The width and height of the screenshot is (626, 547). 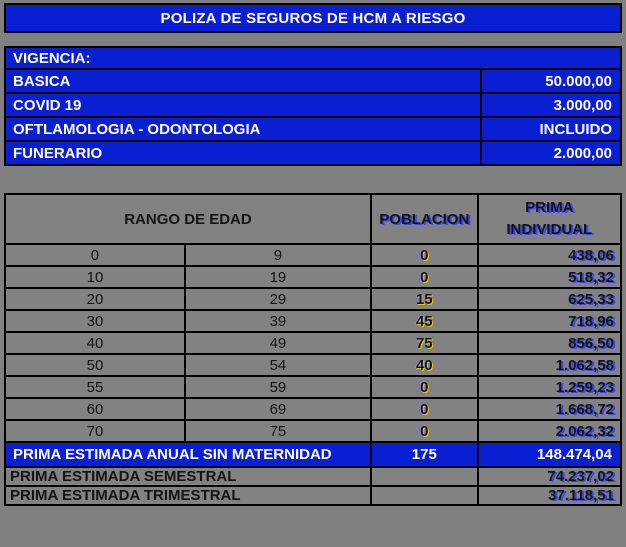 What do you see at coordinates (277, 365) in the screenshot?
I see `age-to-cell: 54` at bounding box center [277, 365].